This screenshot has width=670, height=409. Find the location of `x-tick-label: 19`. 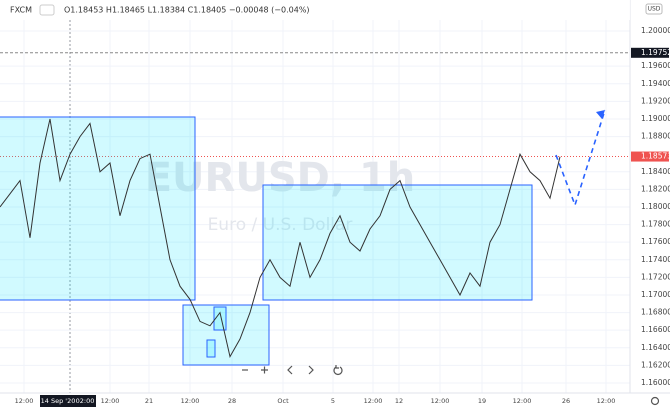

x-tick-label: 19 is located at coordinates (482, 401).